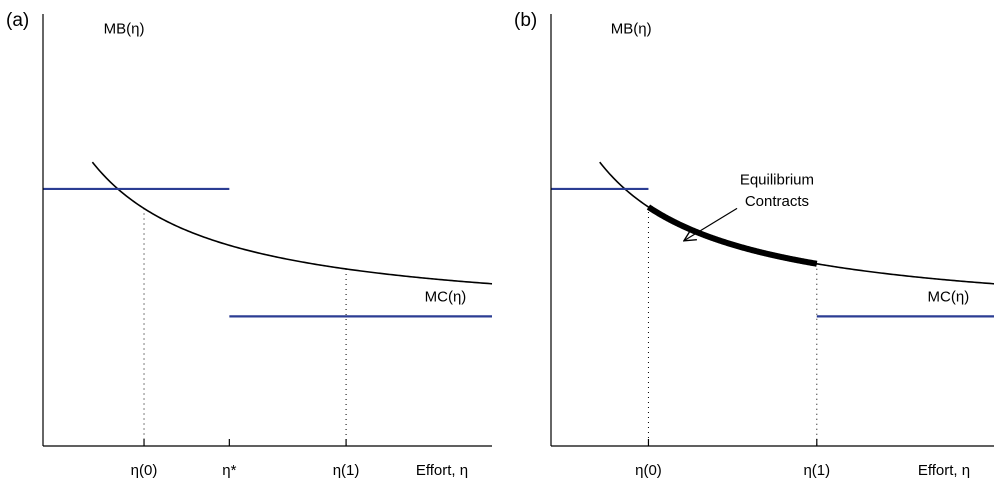 This screenshot has height=483, width=994. Describe the element at coordinates (124, 28) in the screenshot. I see `panel-a-annotation-0: MB(η)` at that location.